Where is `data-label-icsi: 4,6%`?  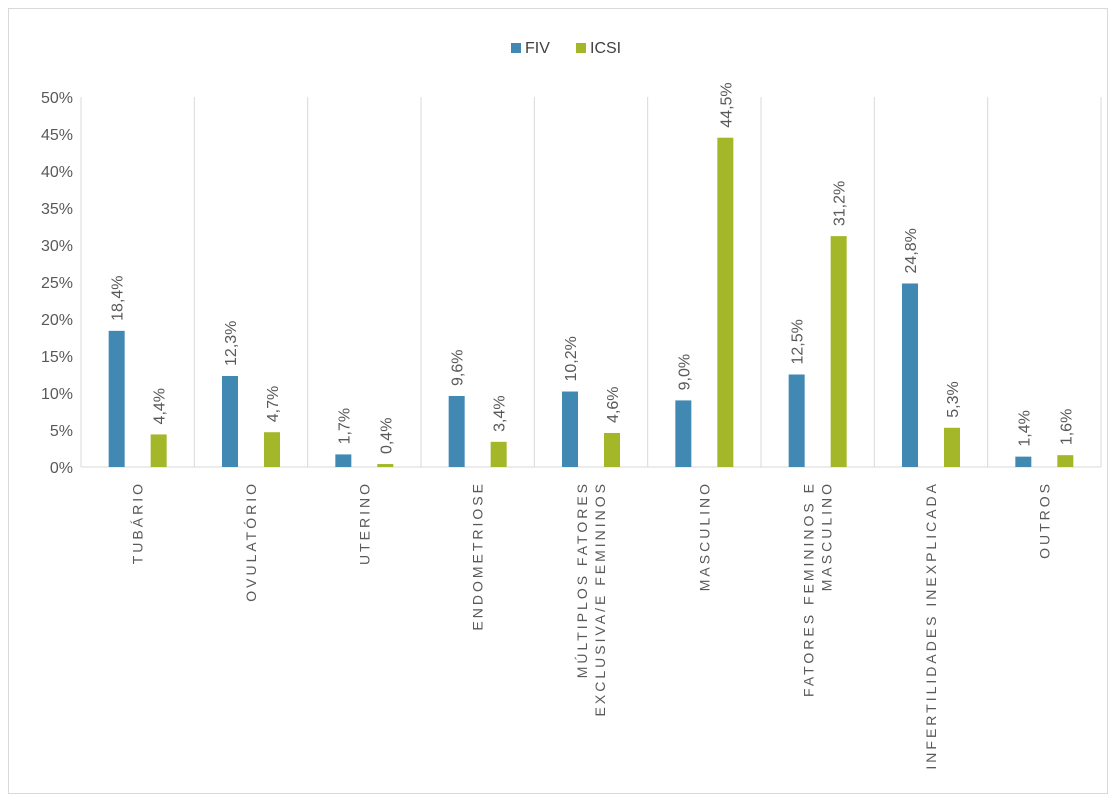 data-label-icsi: 4,6% is located at coordinates (613, 404).